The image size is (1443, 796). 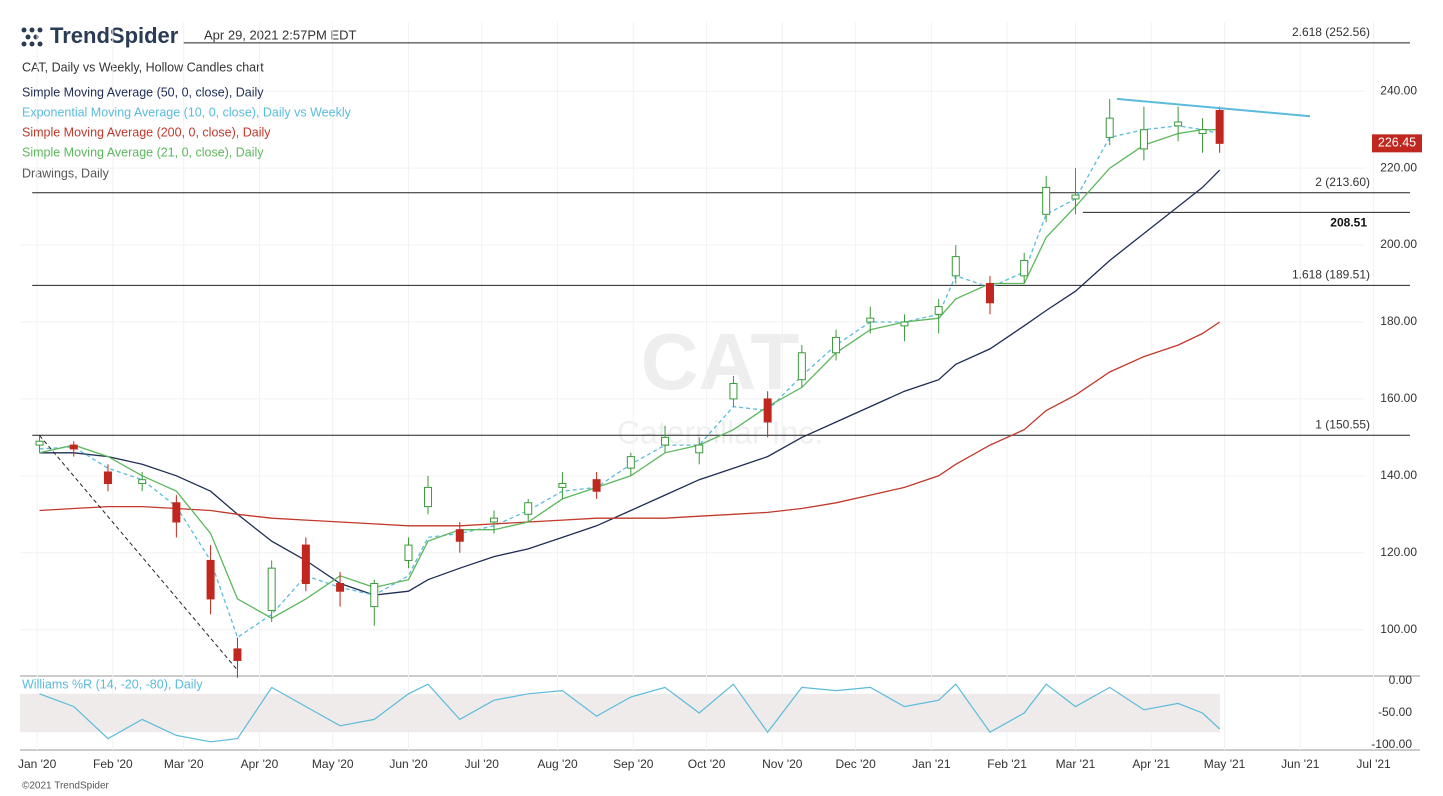 I want to click on x-tick-label: Feb '21, so click(x=1007, y=764).